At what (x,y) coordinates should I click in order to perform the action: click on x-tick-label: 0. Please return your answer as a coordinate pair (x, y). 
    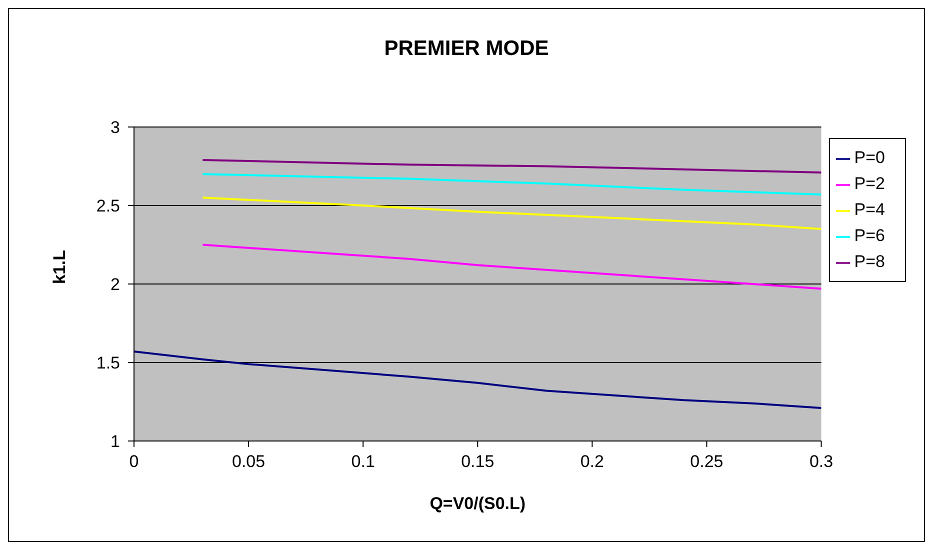
    Looking at the image, I should click on (134, 462).